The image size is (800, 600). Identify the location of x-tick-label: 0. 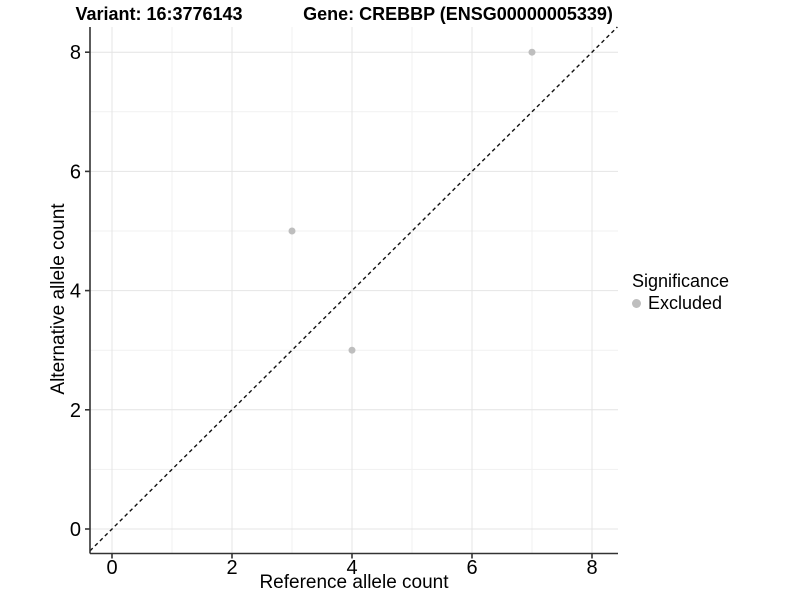
(111, 568).